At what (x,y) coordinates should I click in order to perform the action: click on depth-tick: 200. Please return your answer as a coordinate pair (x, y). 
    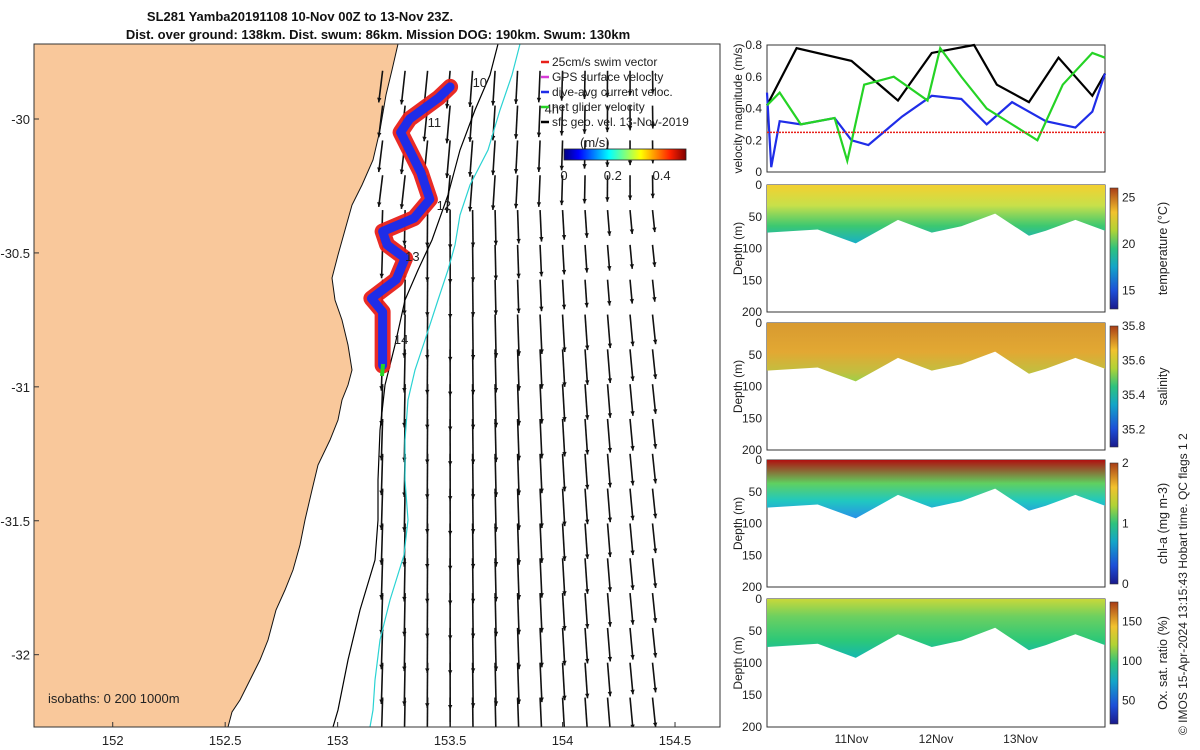
    Looking at the image, I should click on (752, 587).